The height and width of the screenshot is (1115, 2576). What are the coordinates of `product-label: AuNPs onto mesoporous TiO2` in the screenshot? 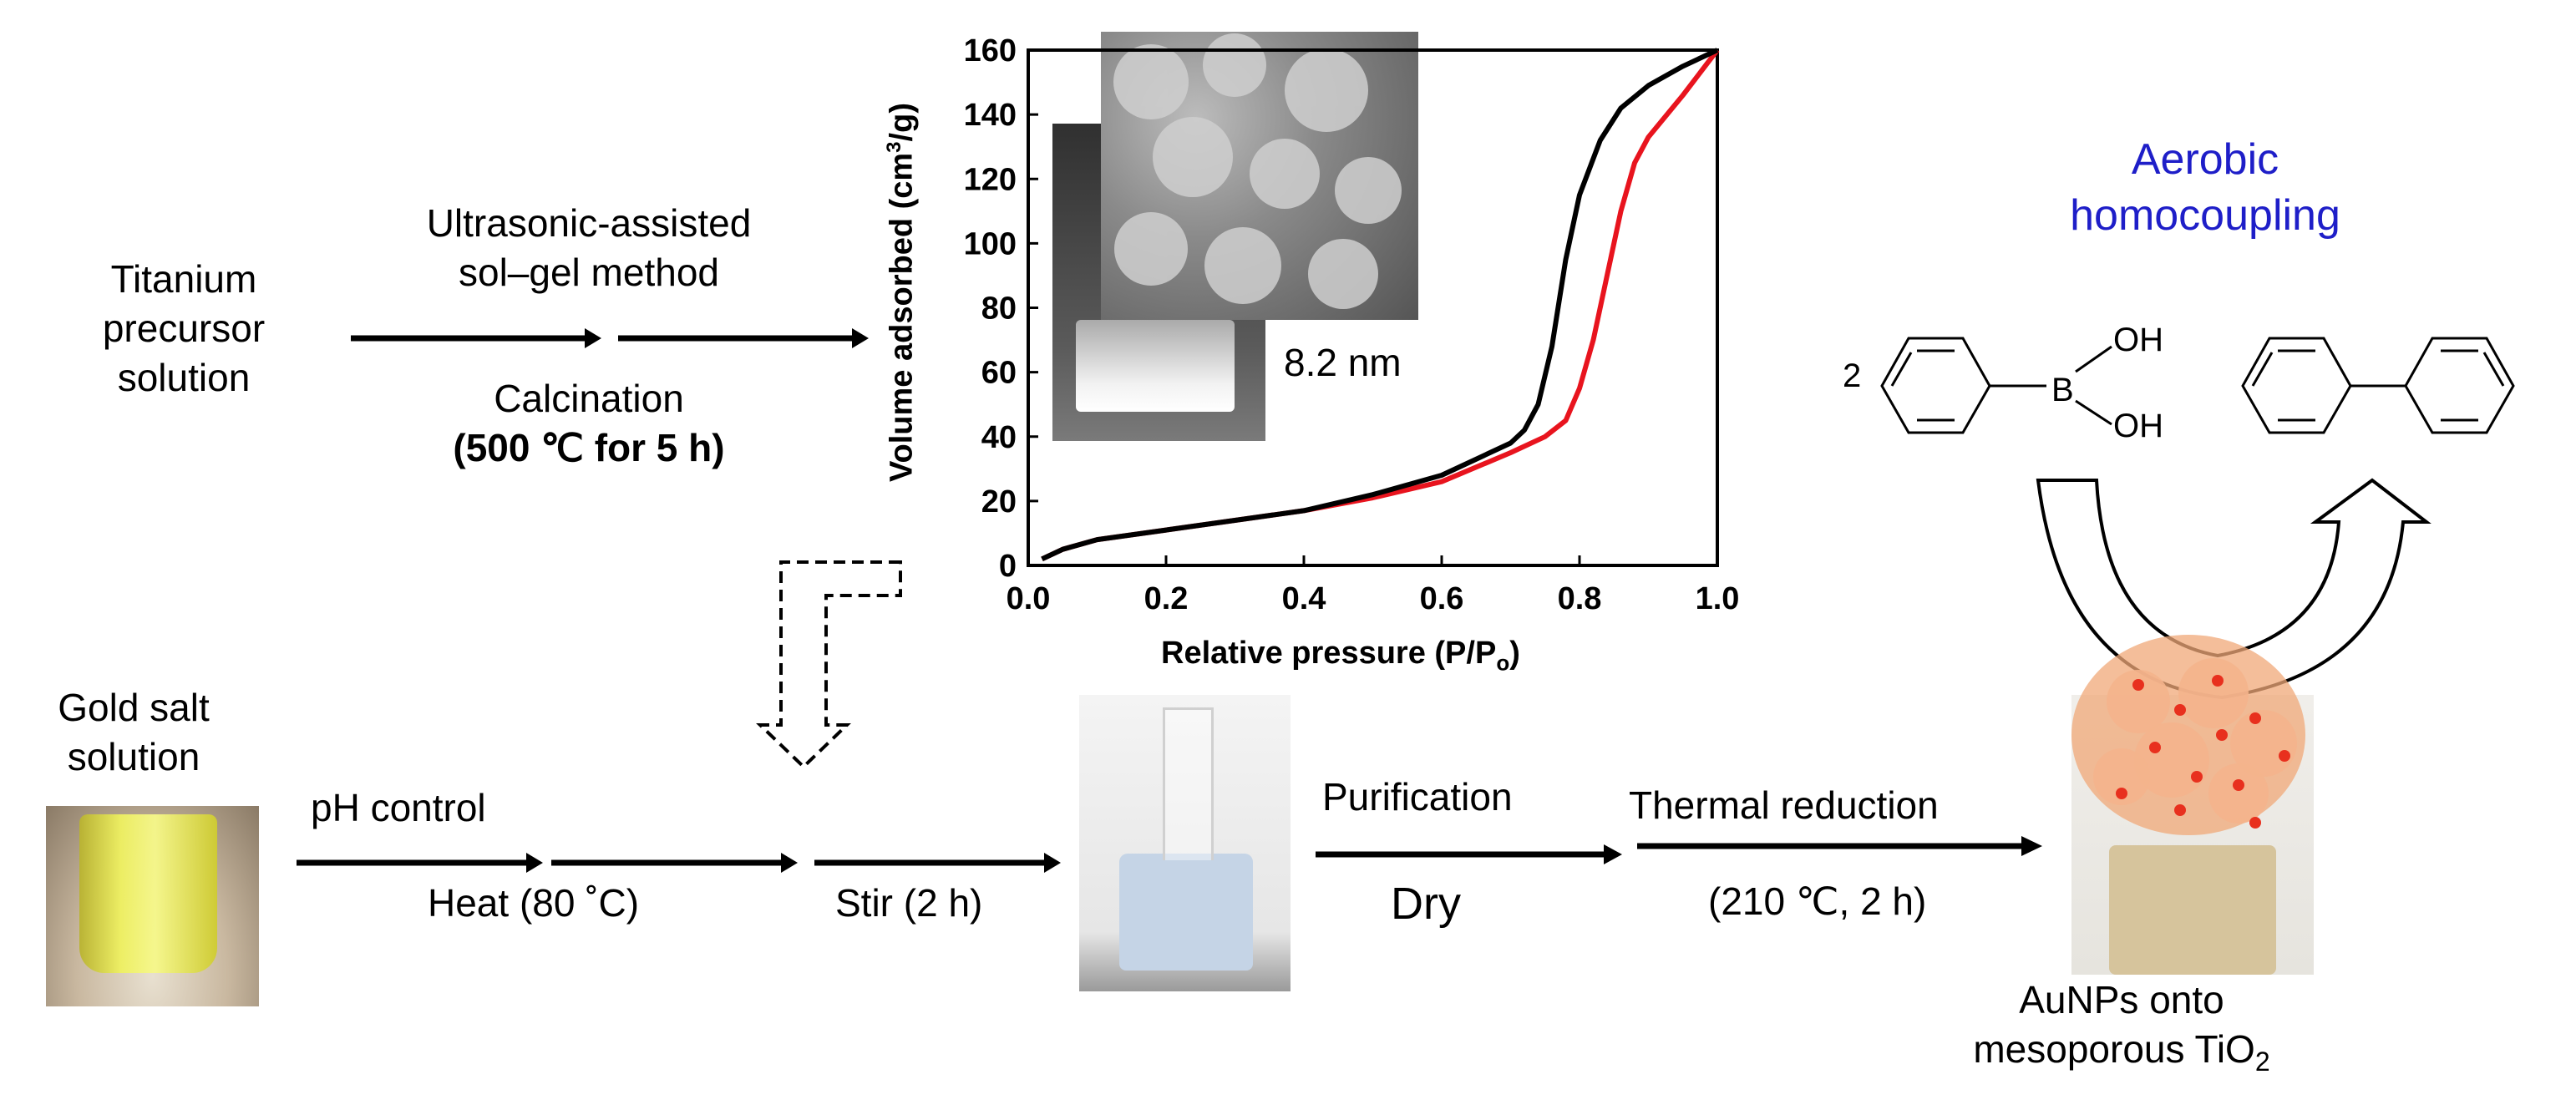 It's located at (2122, 1027).